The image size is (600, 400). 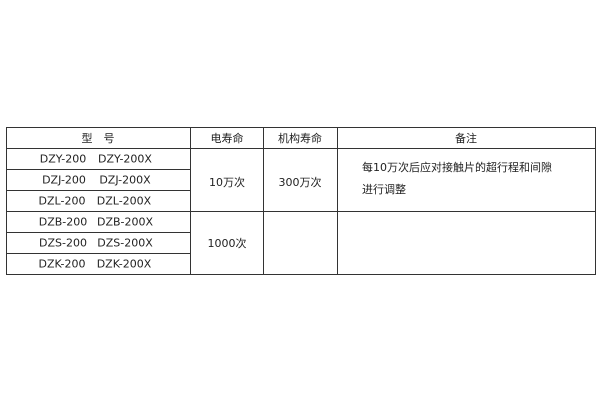 I want to click on header-mechanical-life: 机构寿命, so click(x=300, y=138).